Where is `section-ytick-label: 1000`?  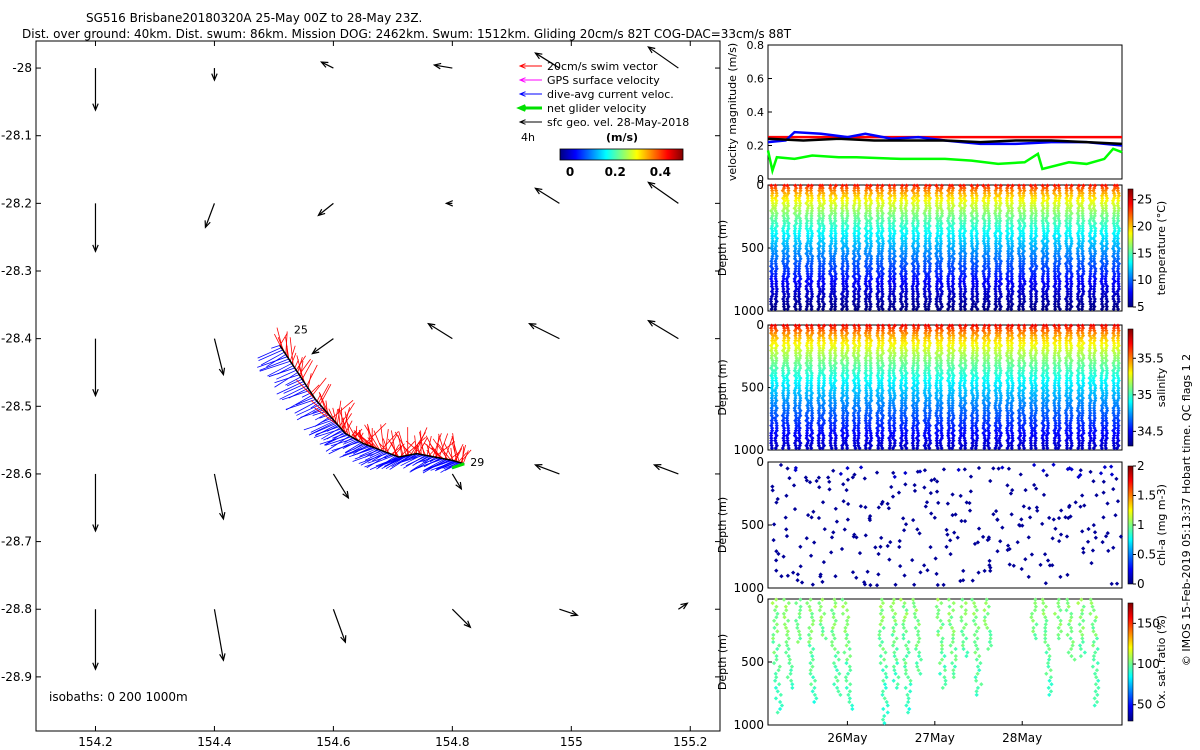
section-ytick-label: 1000 is located at coordinates (748, 311).